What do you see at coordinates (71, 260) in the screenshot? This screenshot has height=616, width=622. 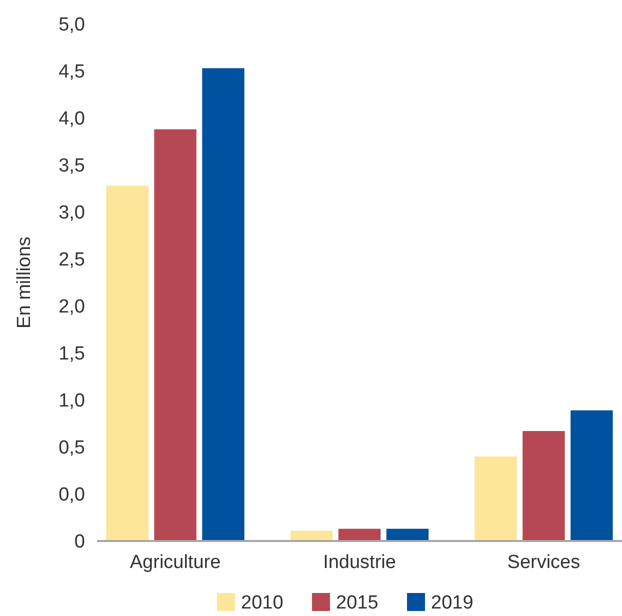 I see `y-tick-label: 2,5` at bounding box center [71, 260].